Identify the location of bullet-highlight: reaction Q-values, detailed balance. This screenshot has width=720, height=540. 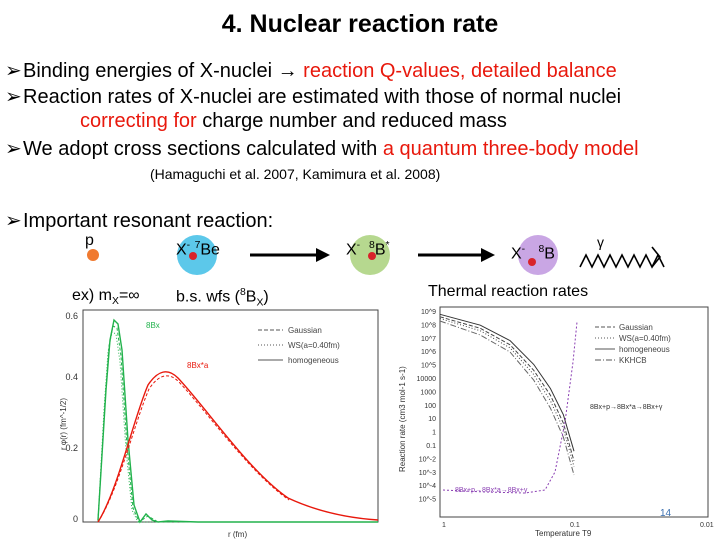
(457, 71).